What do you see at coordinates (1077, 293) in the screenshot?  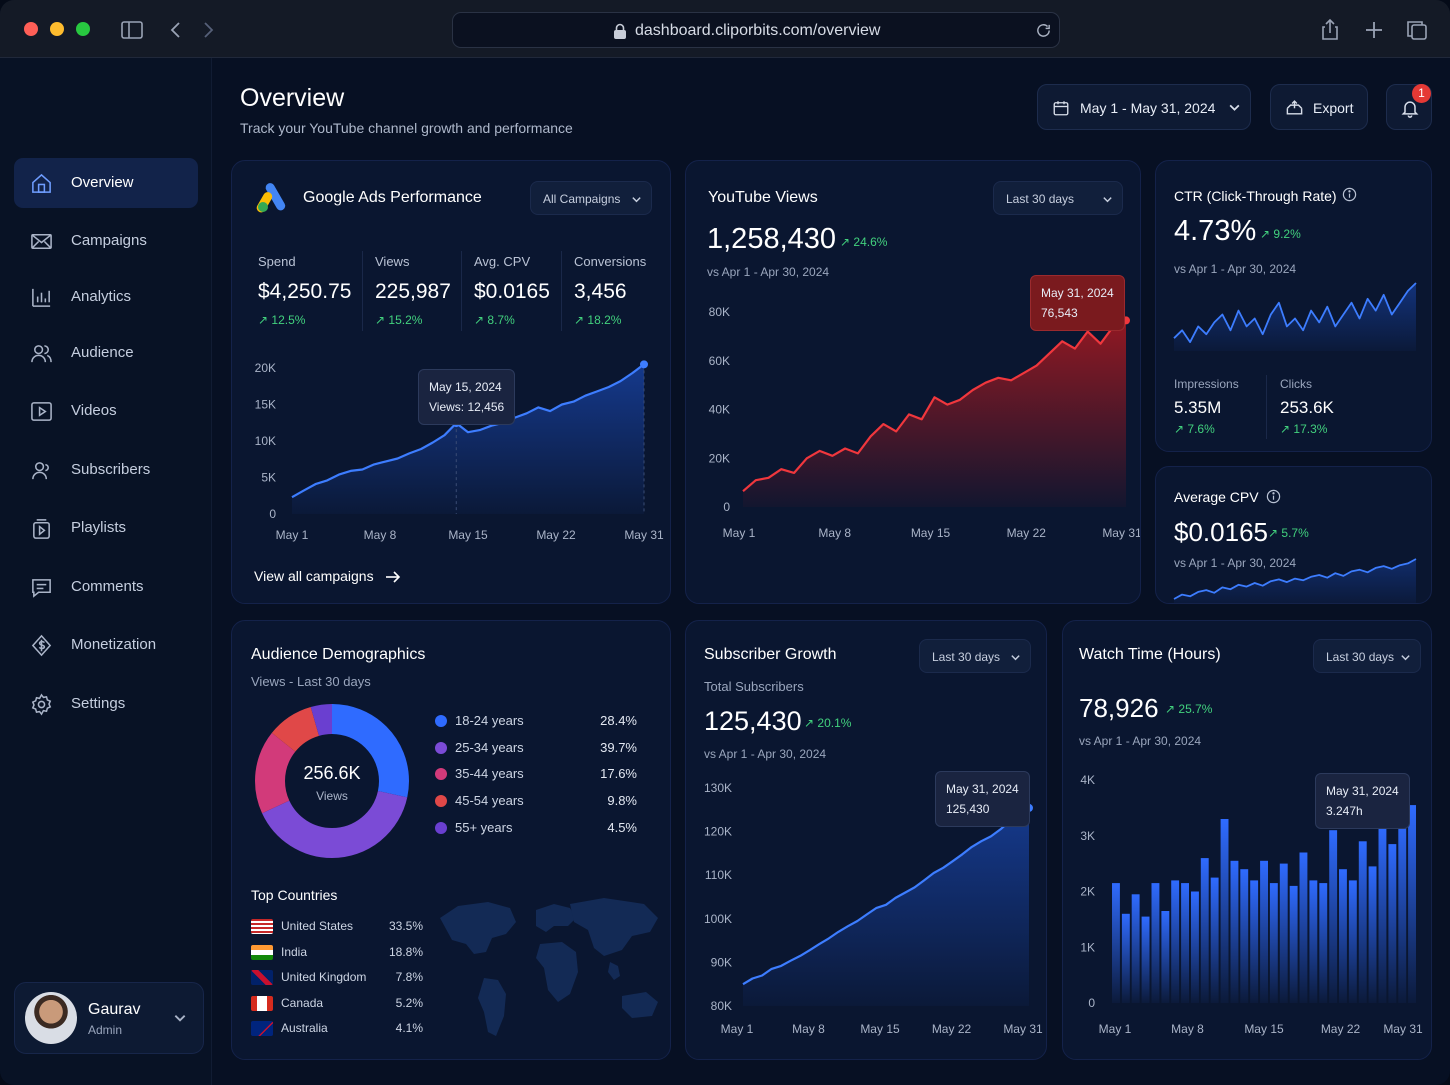 I see `tooltip-date: May 31, 2024` at bounding box center [1077, 293].